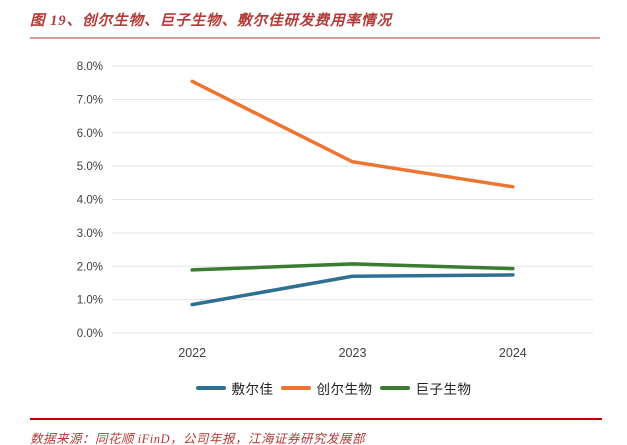  What do you see at coordinates (197, 438) in the screenshot?
I see `source-note: 数据来源：同花顺 iFinD，公司年报，江海证券研究发展部` at bounding box center [197, 438].